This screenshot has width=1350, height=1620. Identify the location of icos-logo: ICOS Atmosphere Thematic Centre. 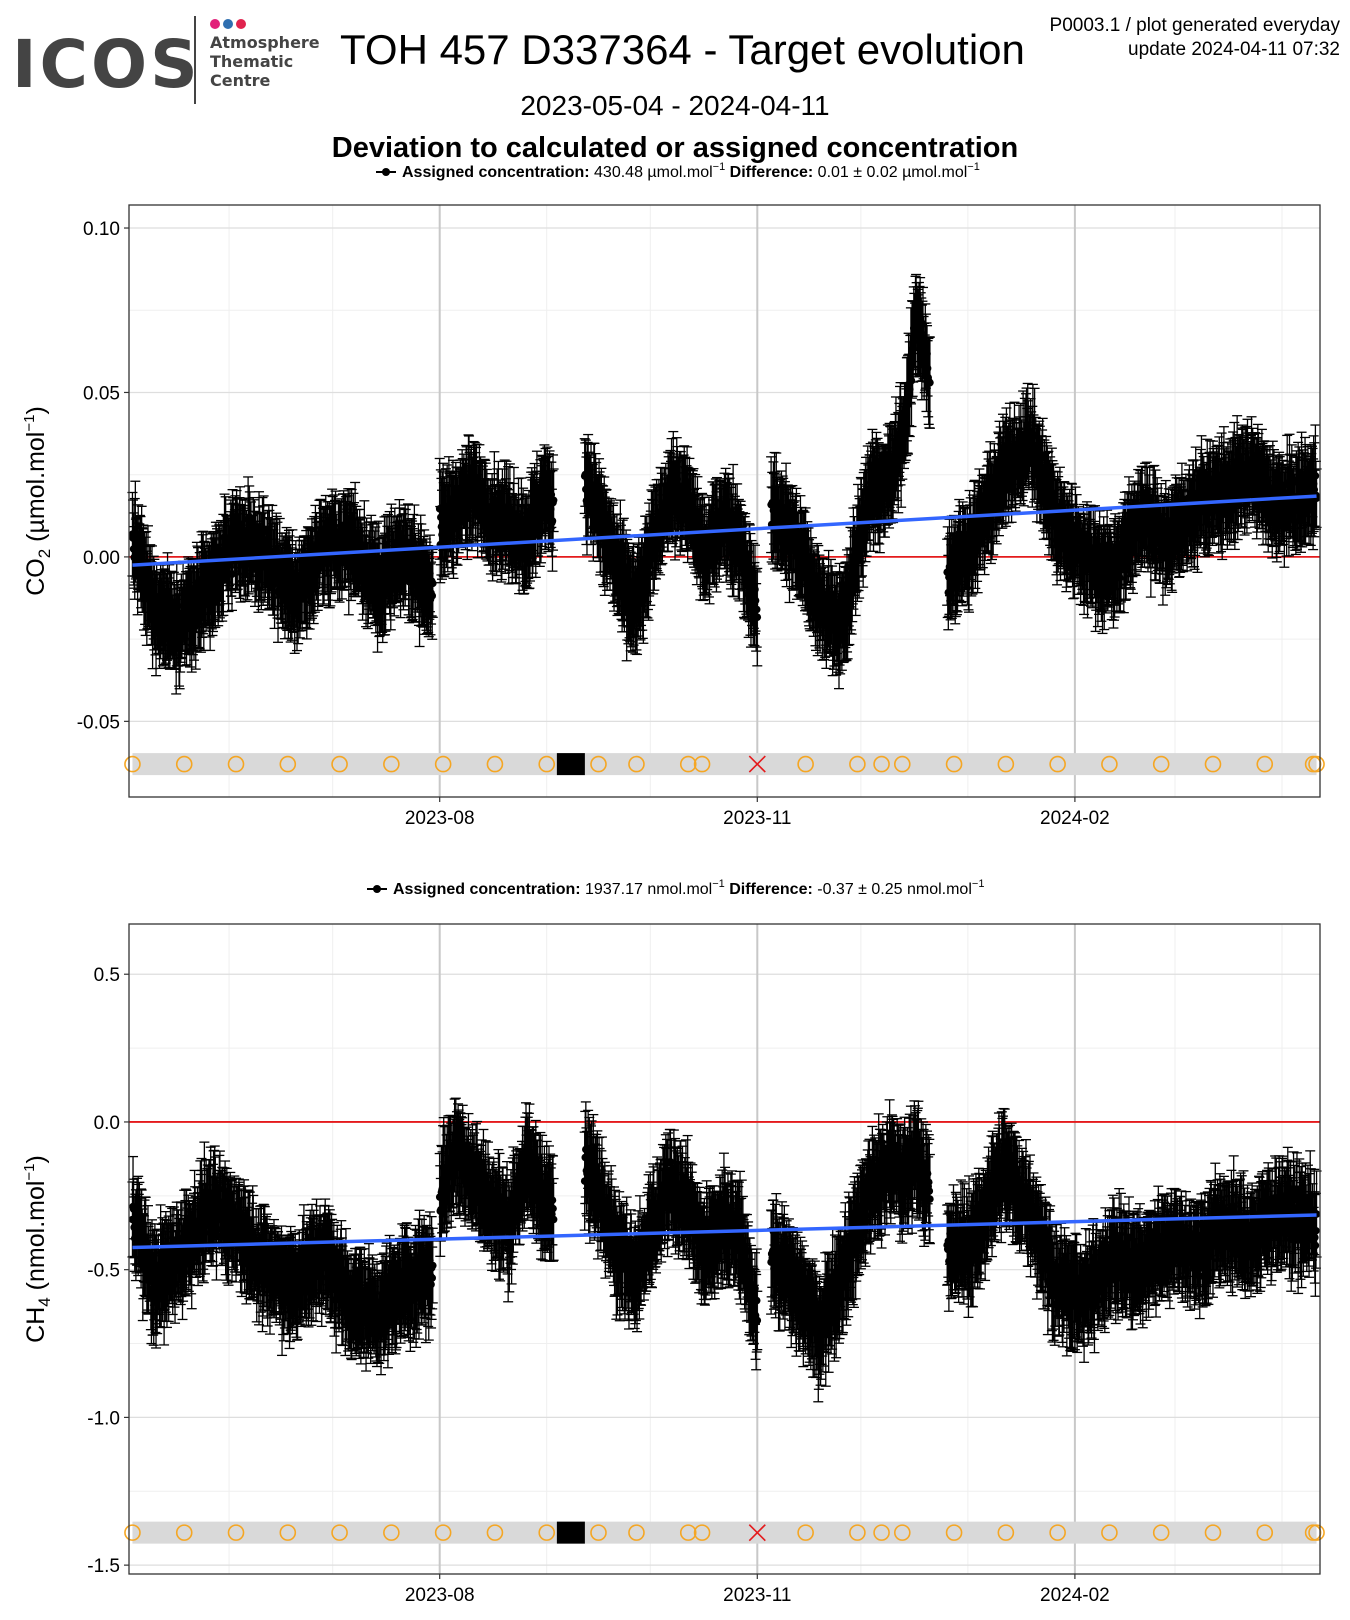
(166, 61).